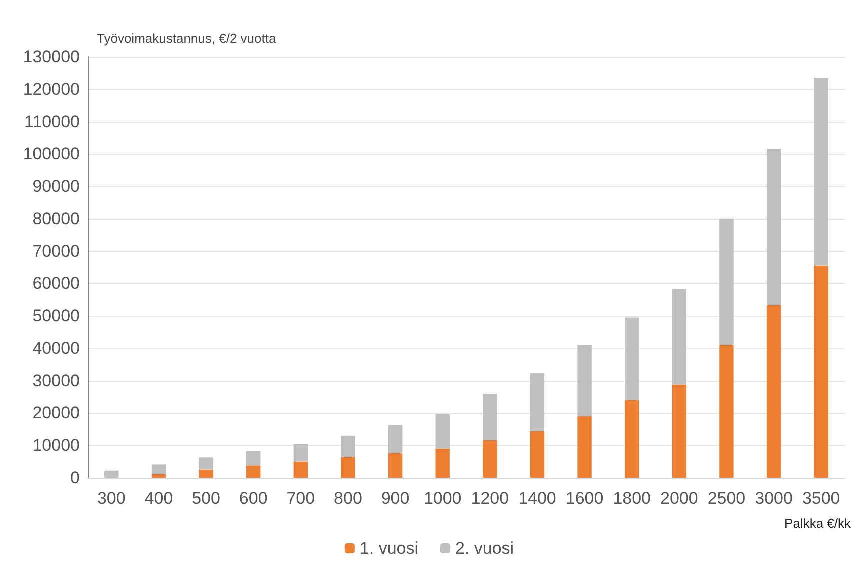 The width and height of the screenshot is (859, 564). I want to click on x-tick-label: 300, so click(111, 498).